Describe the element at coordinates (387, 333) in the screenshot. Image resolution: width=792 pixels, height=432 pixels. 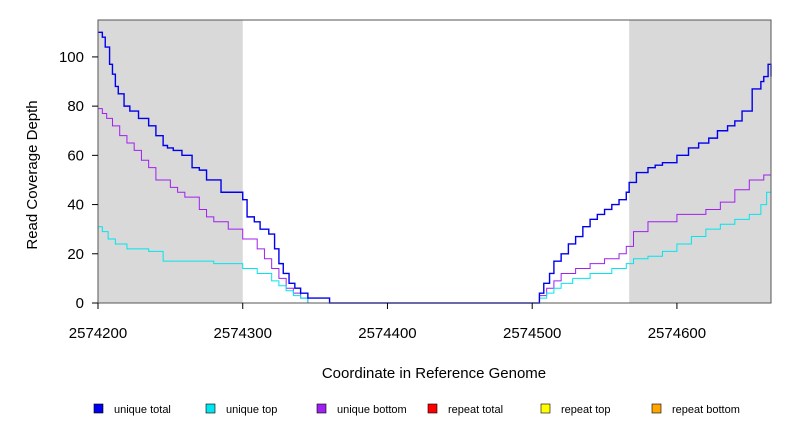
I see `x-tick-label-2: 2574400` at that location.